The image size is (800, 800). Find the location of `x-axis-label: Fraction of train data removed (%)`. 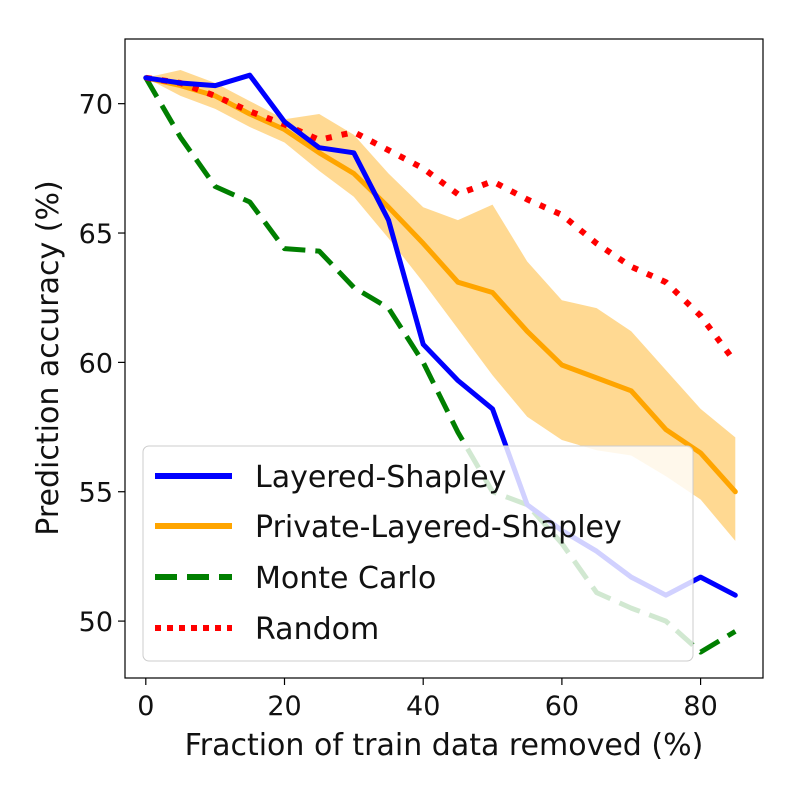

x-axis-label: Fraction of train data removed (%) is located at coordinates (444, 745).